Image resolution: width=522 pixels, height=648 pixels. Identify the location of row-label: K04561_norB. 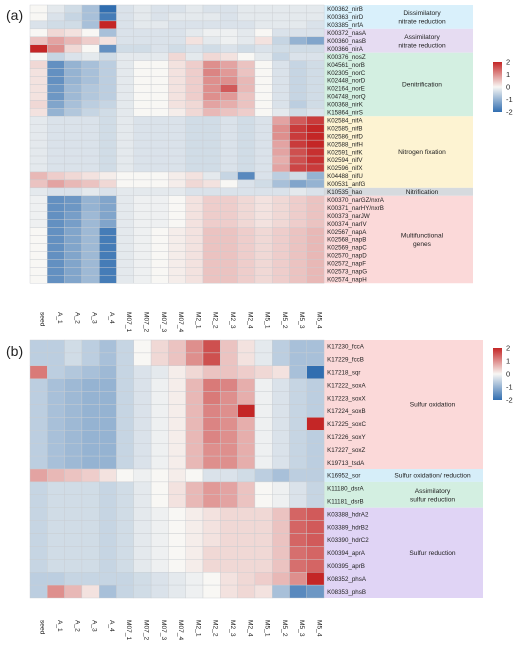
(346, 65).